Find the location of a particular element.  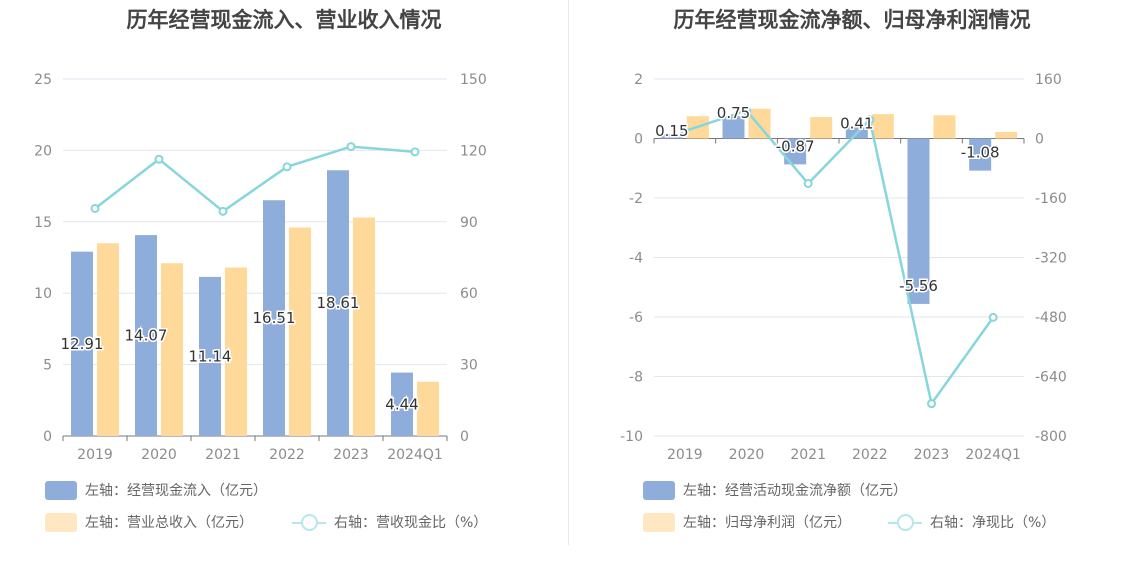

y-left-tick-label: 0 is located at coordinates (47, 437).